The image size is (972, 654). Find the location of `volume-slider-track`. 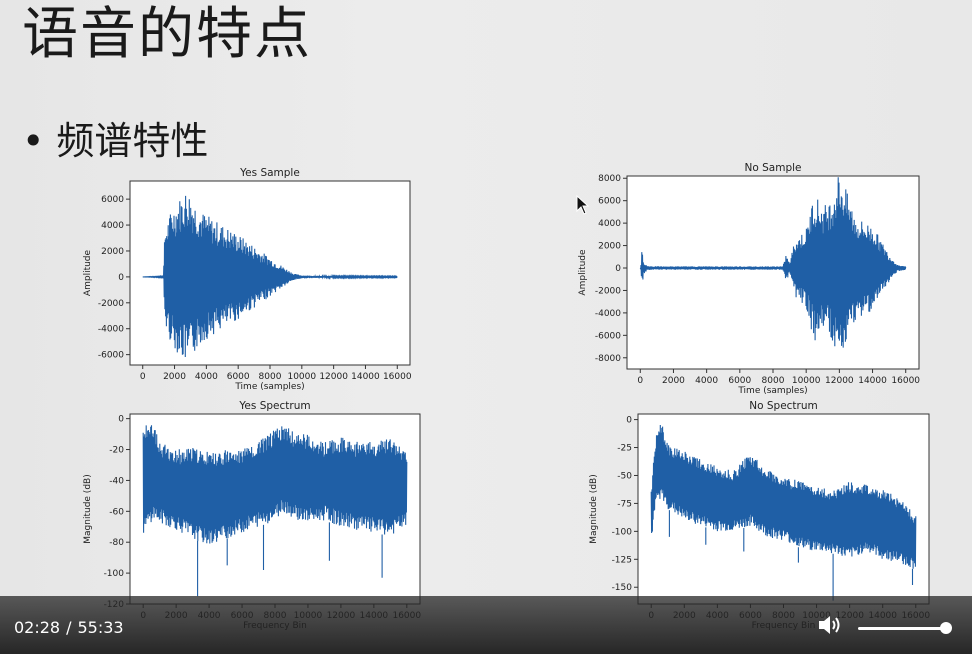

volume-slider-track is located at coordinates (902, 628).